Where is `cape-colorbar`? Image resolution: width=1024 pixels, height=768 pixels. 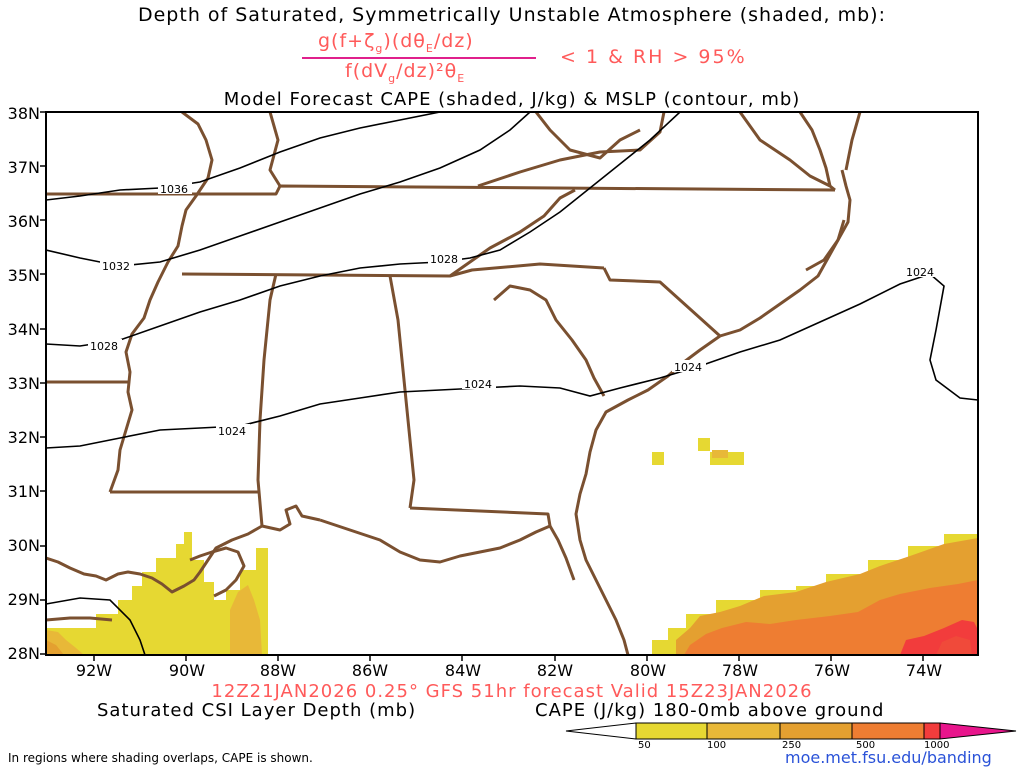
cape-colorbar is located at coordinates (791, 731).